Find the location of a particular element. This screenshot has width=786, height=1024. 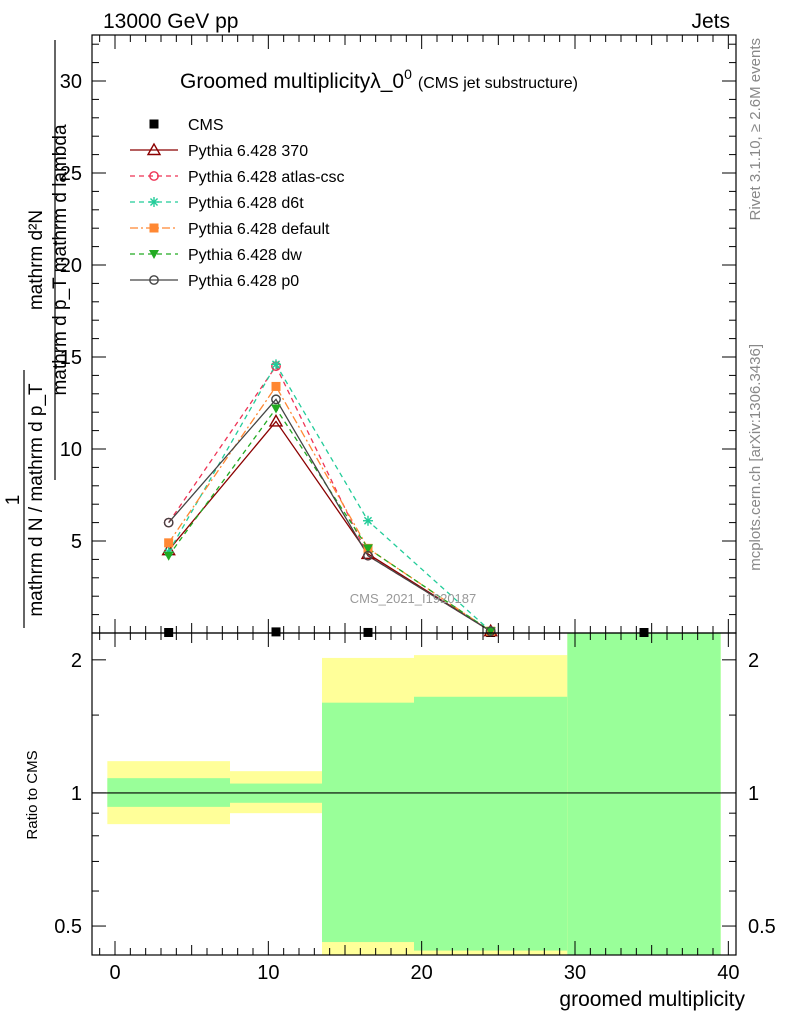

legend-label-atlas-csc: Pythia 6.428 atlas-csc is located at coordinates (266, 177).